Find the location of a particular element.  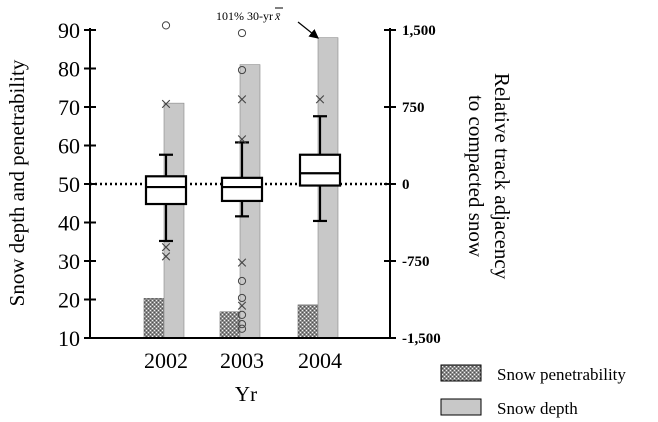

boxplot-2002 is located at coordinates (166, 198).